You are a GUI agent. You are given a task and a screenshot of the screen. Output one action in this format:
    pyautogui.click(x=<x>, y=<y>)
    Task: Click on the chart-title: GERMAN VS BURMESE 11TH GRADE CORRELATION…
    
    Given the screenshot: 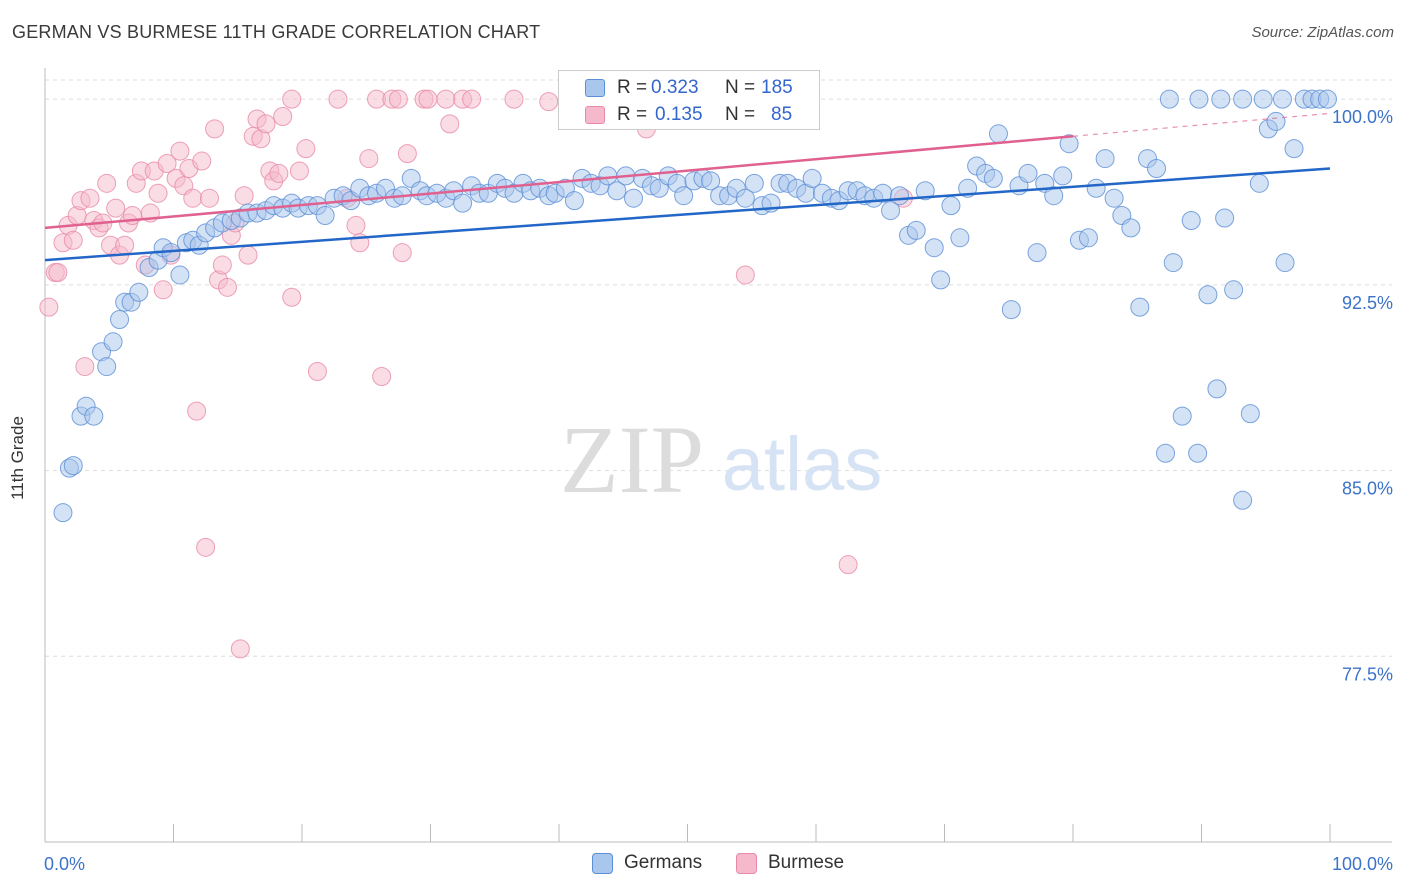 What is the action you would take?
    pyautogui.click(x=276, y=32)
    